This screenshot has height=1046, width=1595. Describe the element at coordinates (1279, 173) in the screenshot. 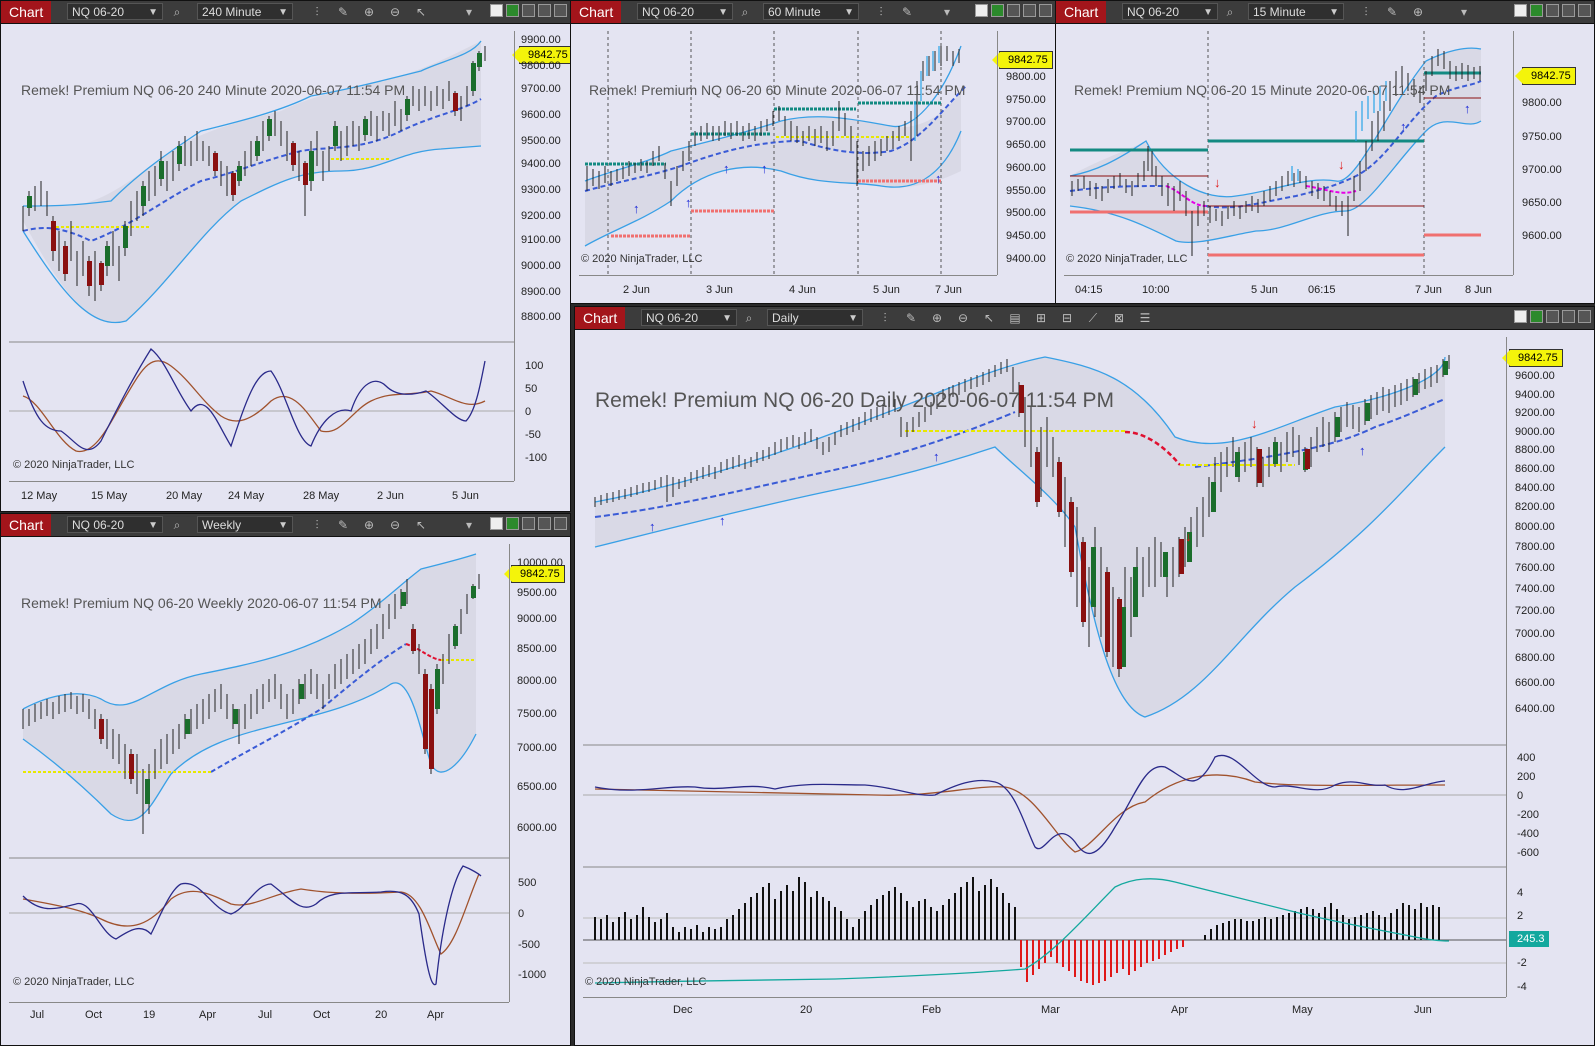

I see `sell-arrows: ↓↓` at that location.